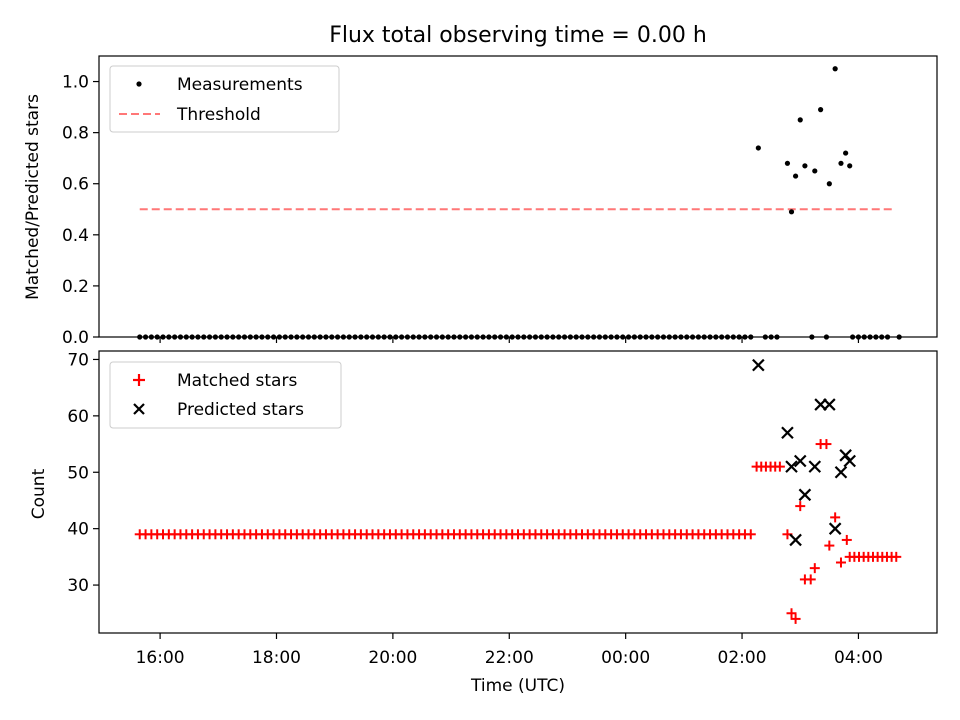 The image size is (960, 720). What do you see at coordinates (139, 84) in the screenshot?
I see `legend-marker-measurements` at bounding box center [139, 84].